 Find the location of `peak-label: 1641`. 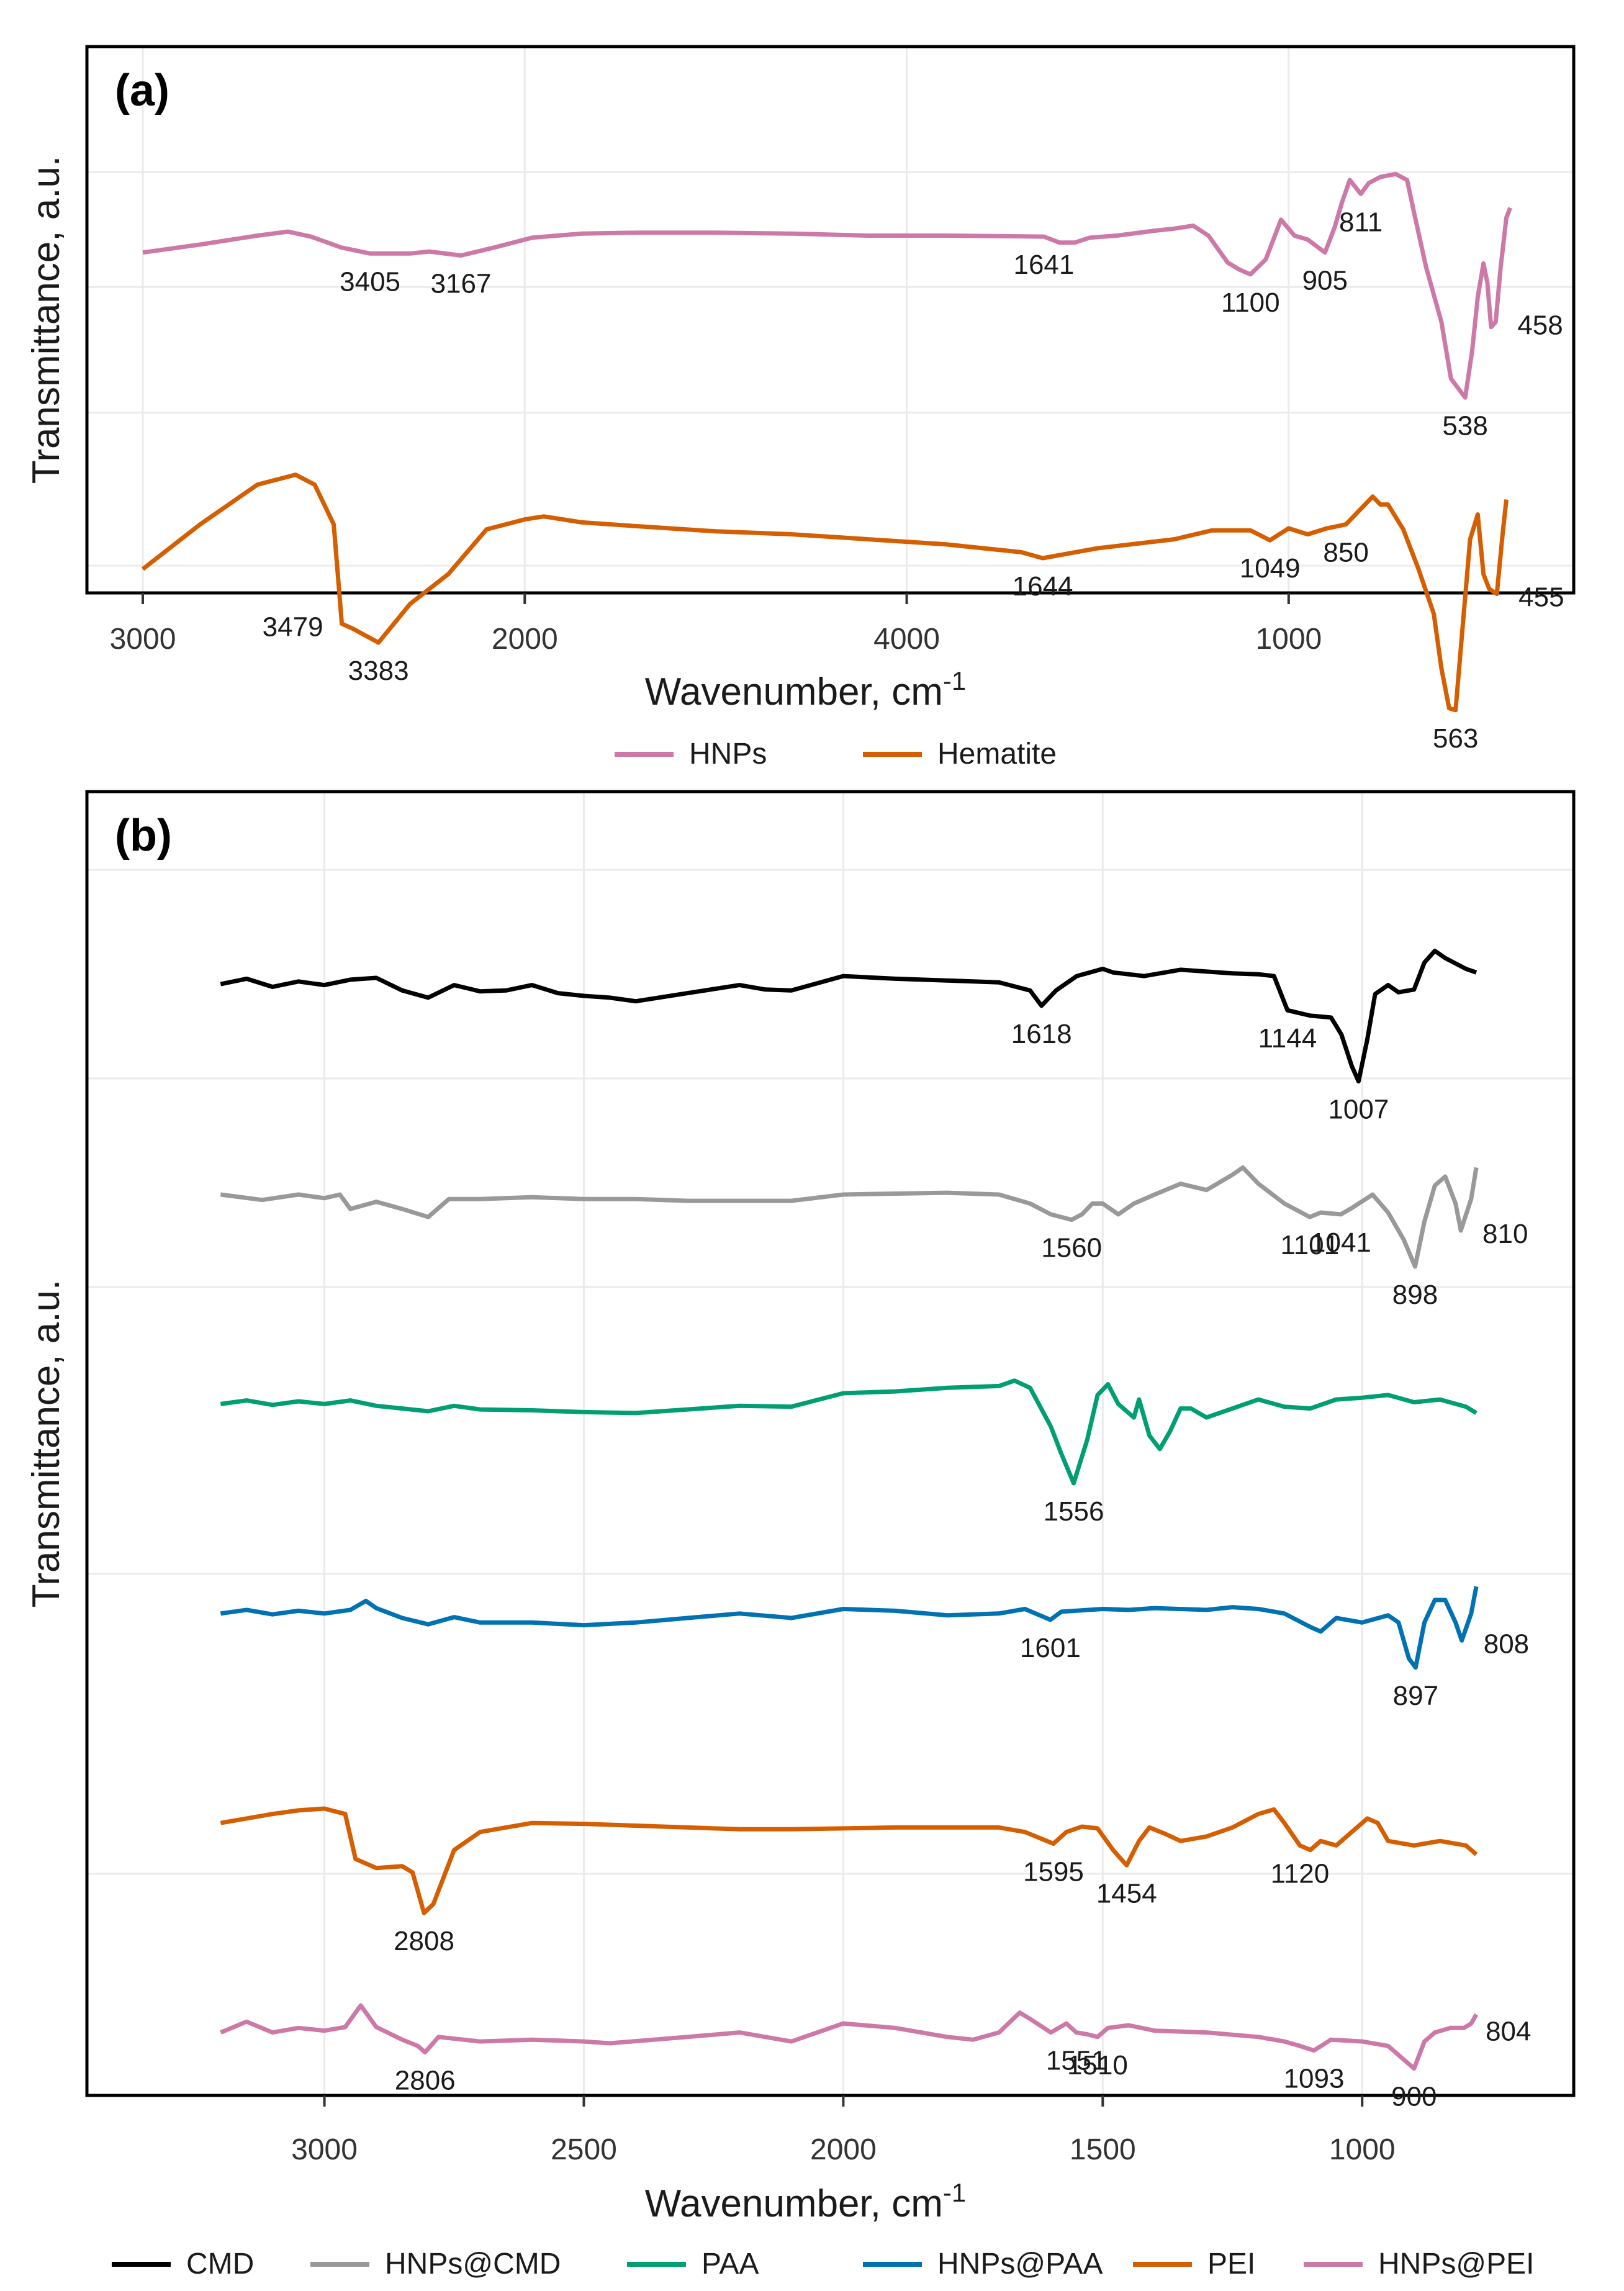

peak-label: 1641 is located at coordinates (1043, 265).